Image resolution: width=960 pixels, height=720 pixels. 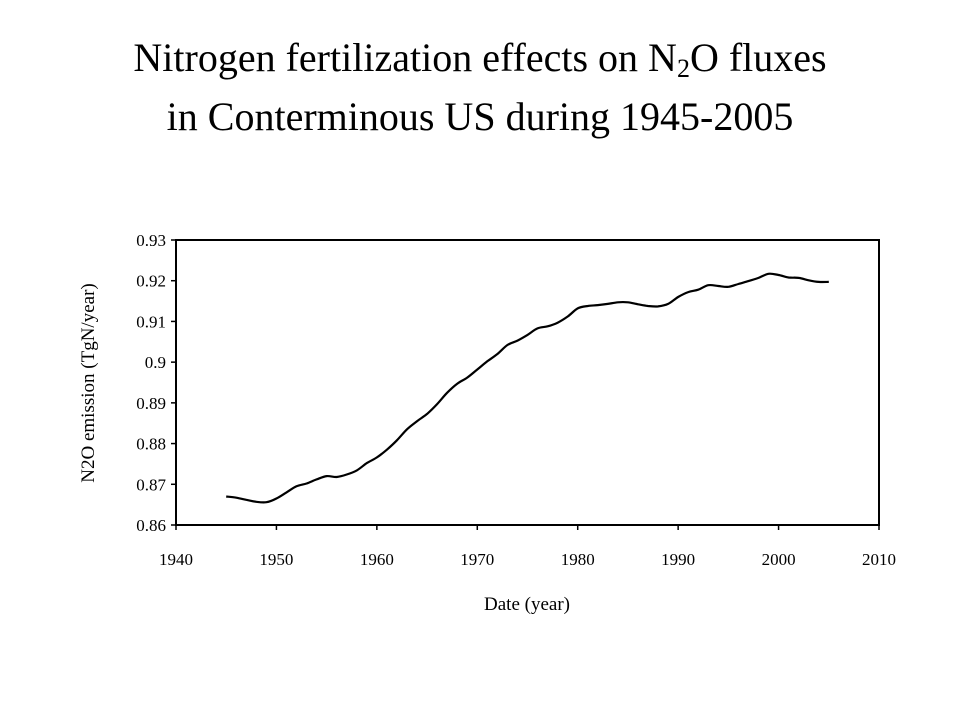 I want to click on y-tick-label: 0.89, so click(x=151, y=403).